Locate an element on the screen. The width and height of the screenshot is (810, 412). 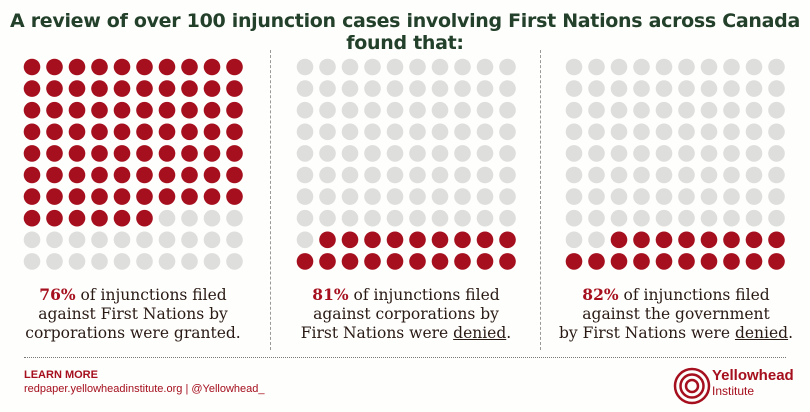
caption-text: against First Nations by is located at coordinates (133, 314).